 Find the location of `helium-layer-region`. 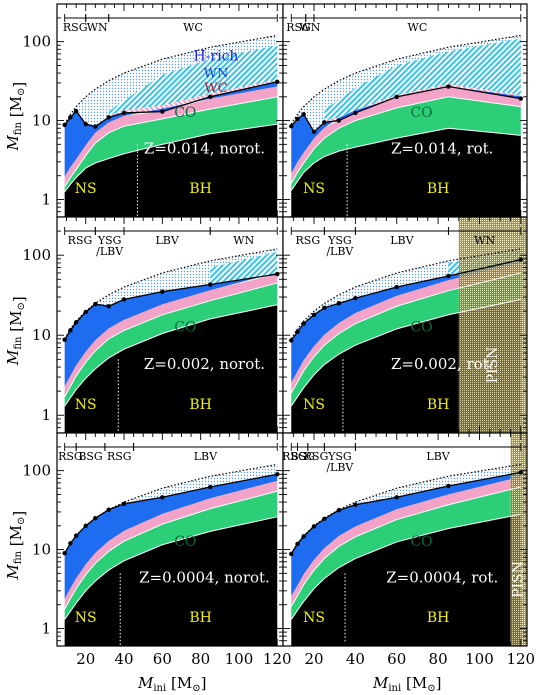

helium-layer-region is located at coordinates (171, 335).